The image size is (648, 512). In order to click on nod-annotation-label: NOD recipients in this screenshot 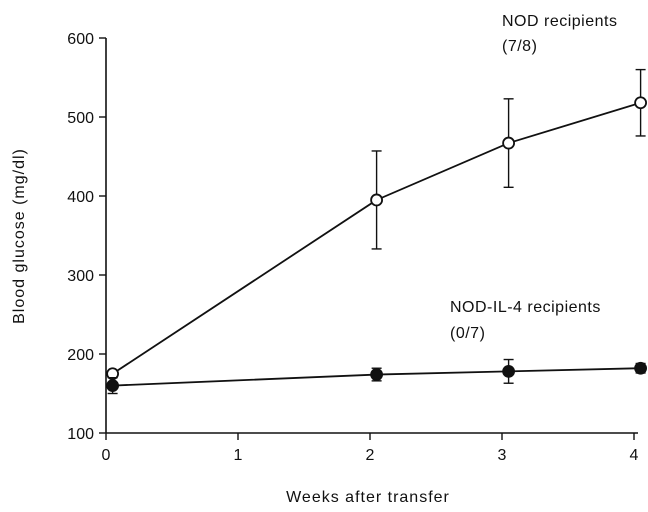, I will do `click(559, 21)`.